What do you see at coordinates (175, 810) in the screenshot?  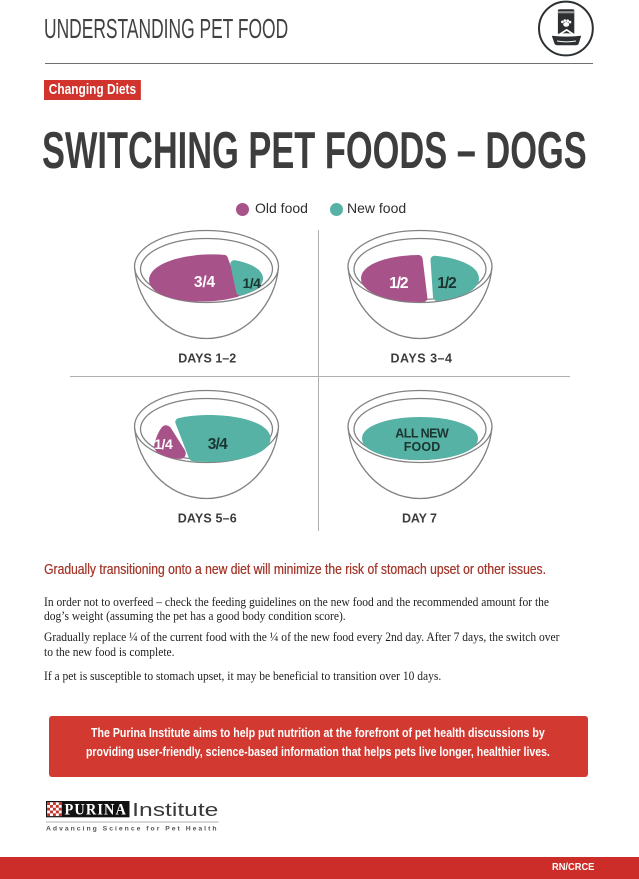 I see `svg-text: Institute` at bounding box center [175, 810].